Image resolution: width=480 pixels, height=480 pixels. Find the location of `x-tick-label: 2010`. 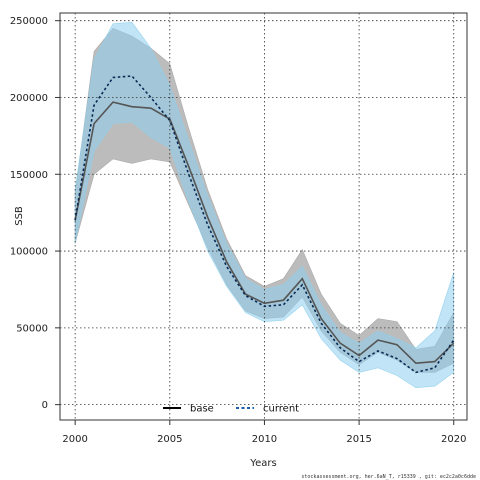

x-tick-label: 2010 is located at coordinates (264, 439).